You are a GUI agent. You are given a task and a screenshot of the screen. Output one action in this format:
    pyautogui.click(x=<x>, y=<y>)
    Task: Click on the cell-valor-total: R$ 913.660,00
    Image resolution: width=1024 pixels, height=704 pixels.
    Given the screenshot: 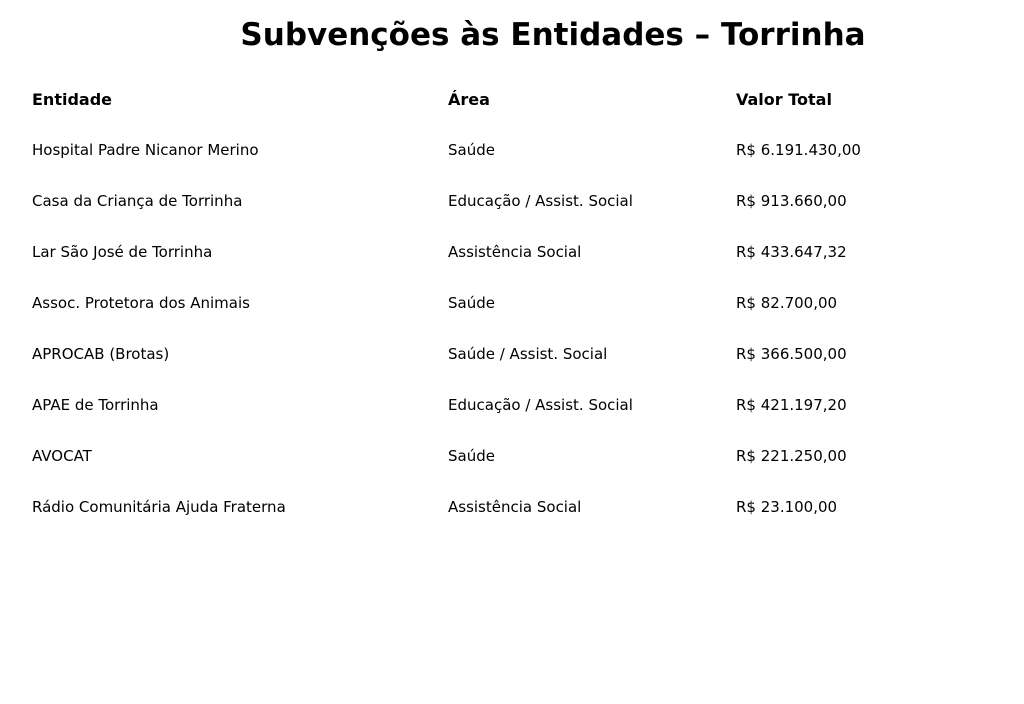 What is the action you would take?
    pyautogui.click(x=791, y=201)
    